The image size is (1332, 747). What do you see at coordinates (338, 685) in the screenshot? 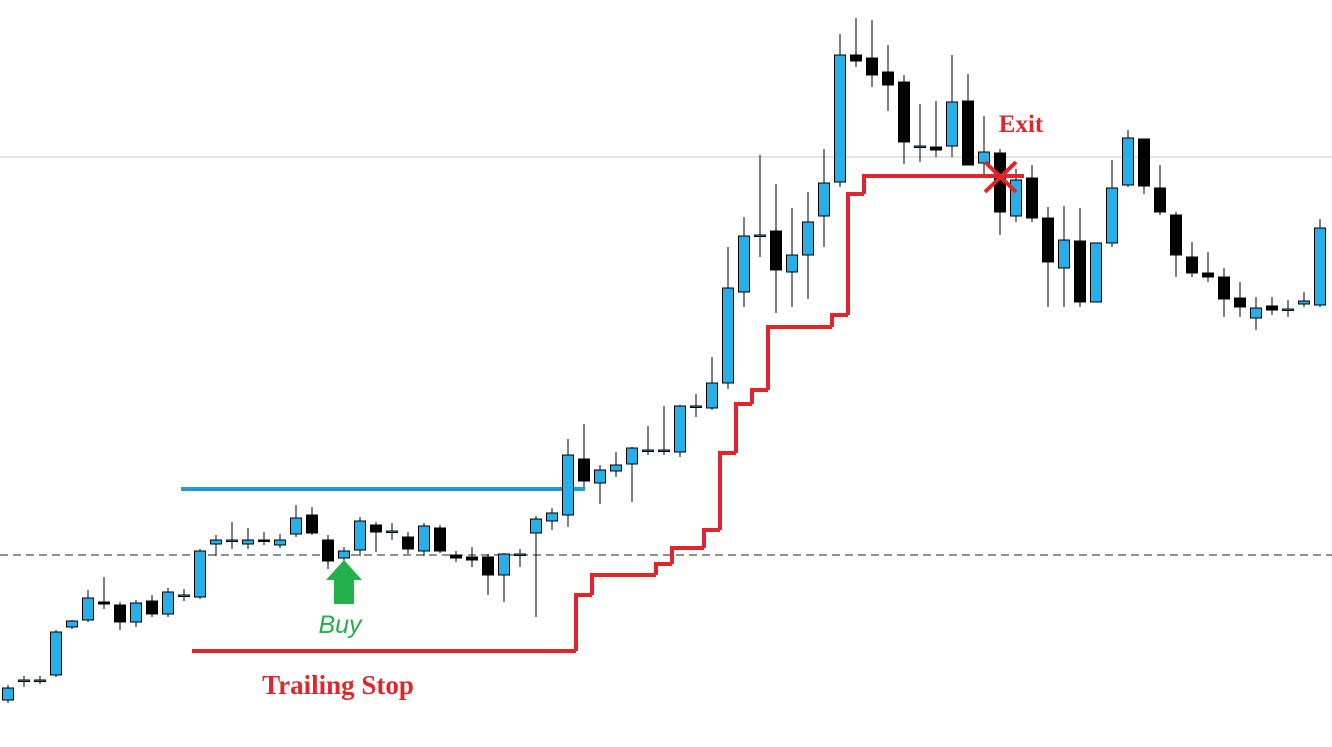
I see `trailing-stop-label: Trailing Stop` at bounding box center [338, 685].